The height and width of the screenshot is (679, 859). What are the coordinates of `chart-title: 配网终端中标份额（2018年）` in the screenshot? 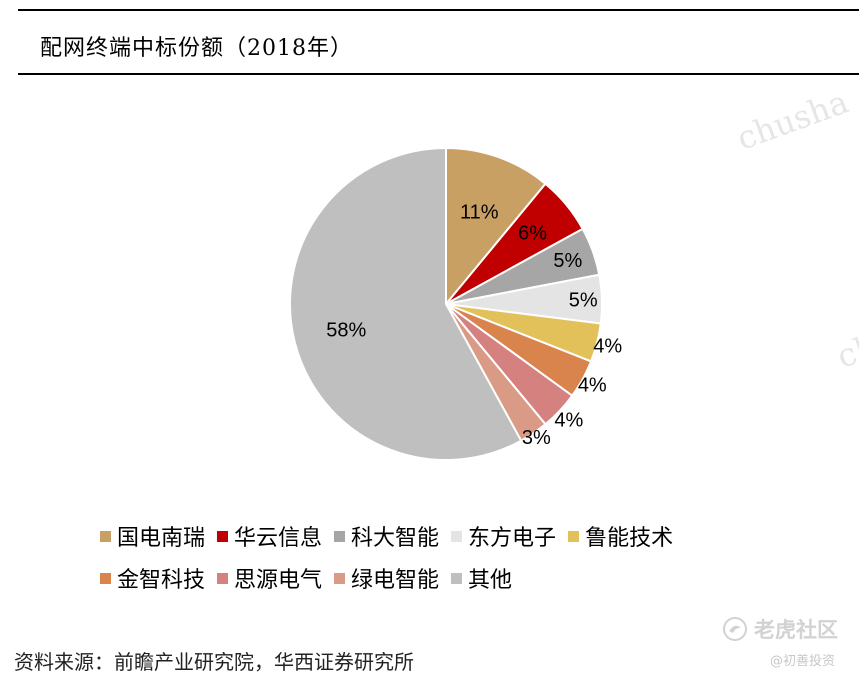 It's located at (196, 48).